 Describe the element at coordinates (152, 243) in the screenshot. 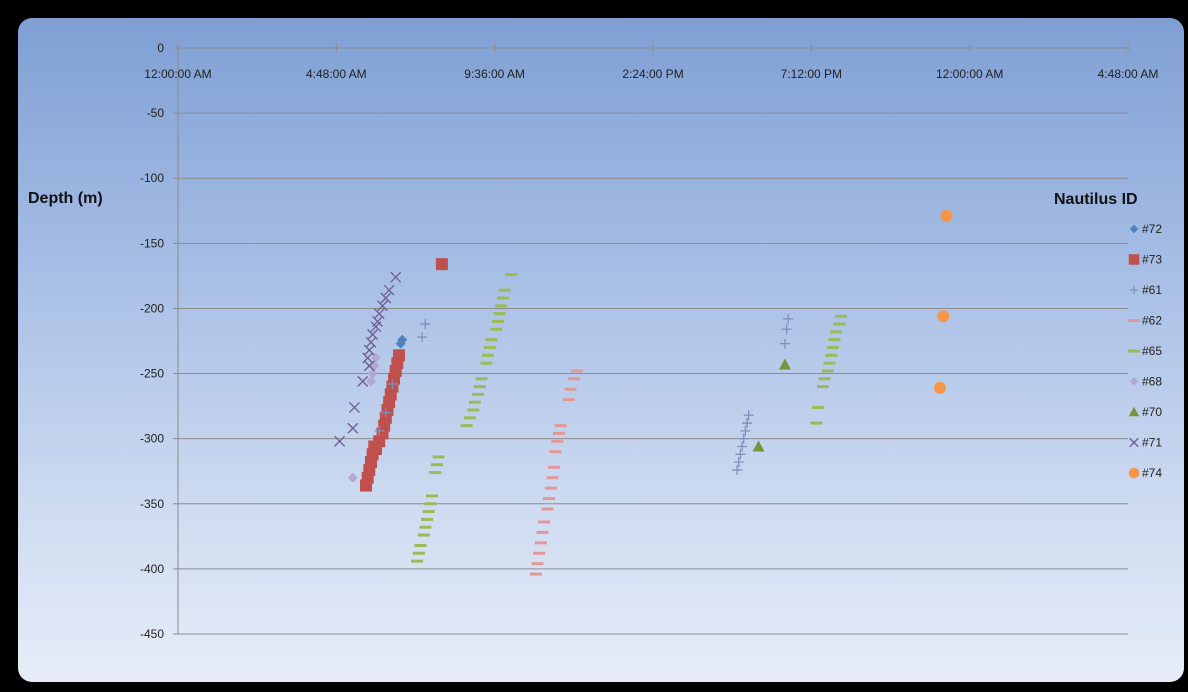

I see `y-tick-label: -150` at that location.